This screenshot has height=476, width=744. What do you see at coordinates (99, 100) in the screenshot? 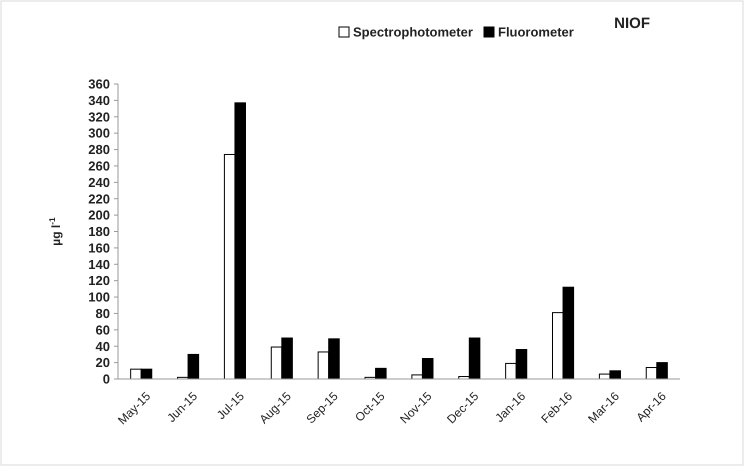
I see `y-tick-label: 340` at bounding box center [99, 100].